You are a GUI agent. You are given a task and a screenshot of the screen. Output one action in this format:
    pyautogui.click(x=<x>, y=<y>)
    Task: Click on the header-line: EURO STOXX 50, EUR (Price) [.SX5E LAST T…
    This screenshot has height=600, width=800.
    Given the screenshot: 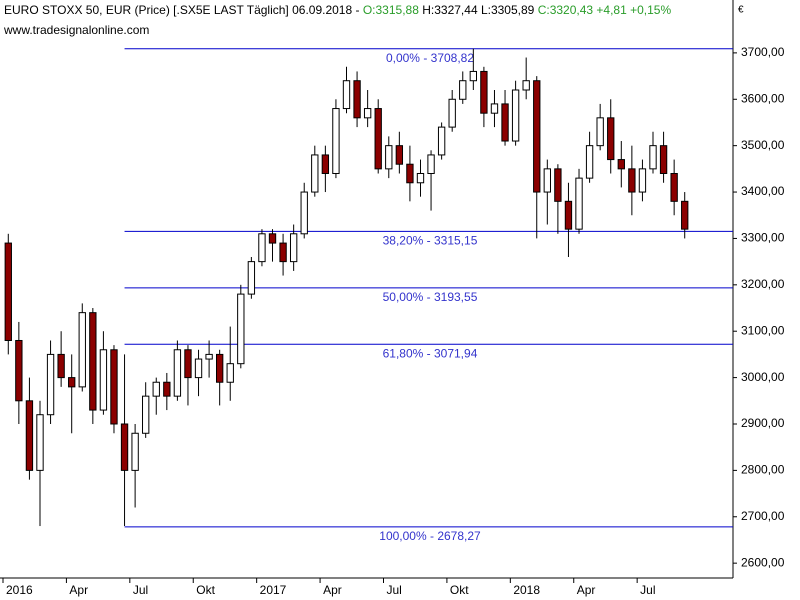 What is the action you would take?
    pyautogui.click(x=337, y=10)
    